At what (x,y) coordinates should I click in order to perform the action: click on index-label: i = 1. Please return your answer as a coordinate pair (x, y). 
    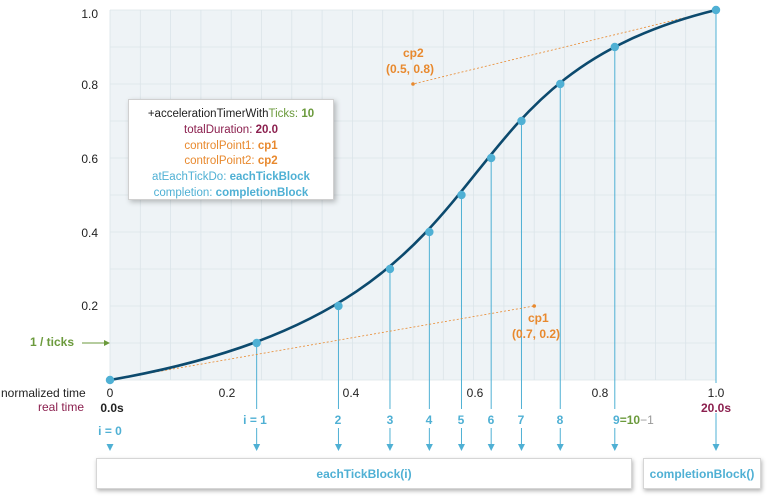
    Looking at the image, I should click on (255, 420).